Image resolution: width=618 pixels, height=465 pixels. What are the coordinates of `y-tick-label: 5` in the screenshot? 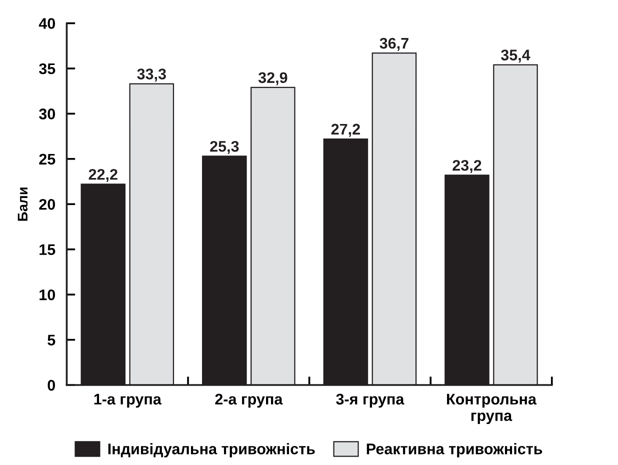 It's located at (52, 340).